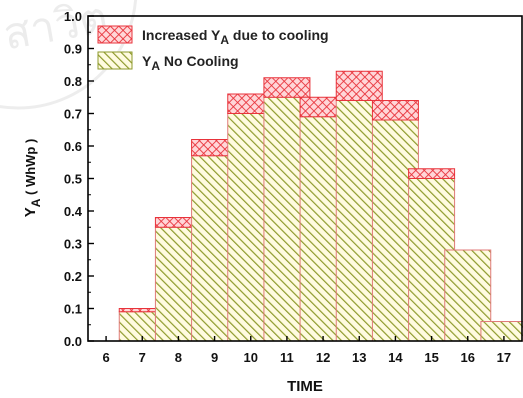  What do you see at coordinates (468, 357) in the screenshot?
I see `x-tick-label-16: 16` at bounding box center [468, 357].